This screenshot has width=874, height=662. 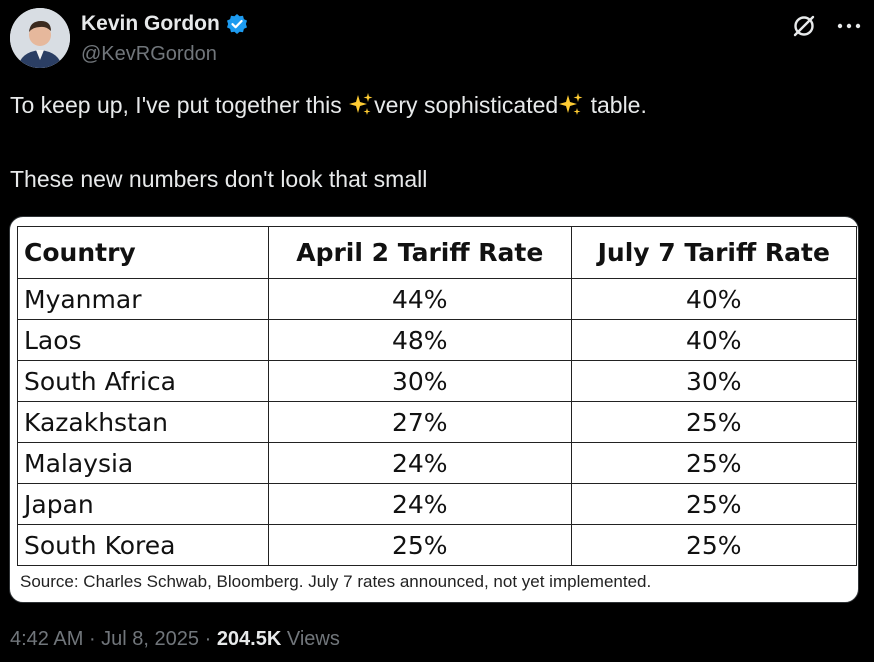 What do you see at coordinates (420, 381) in the screenshot?
I see `april-rate-cell: 30%` at bounding box center [420, 381].